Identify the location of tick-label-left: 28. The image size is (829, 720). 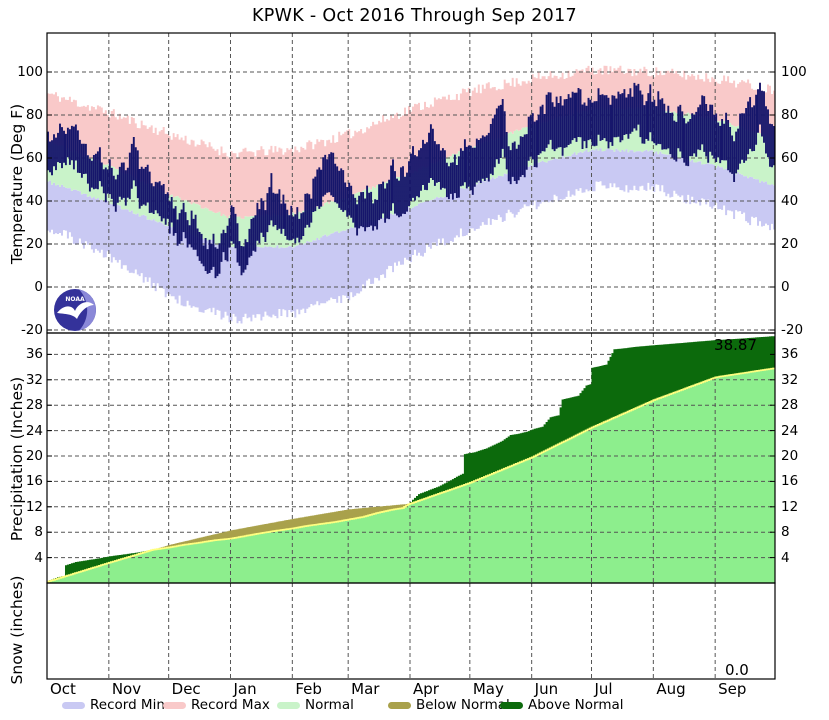
(34, 405).